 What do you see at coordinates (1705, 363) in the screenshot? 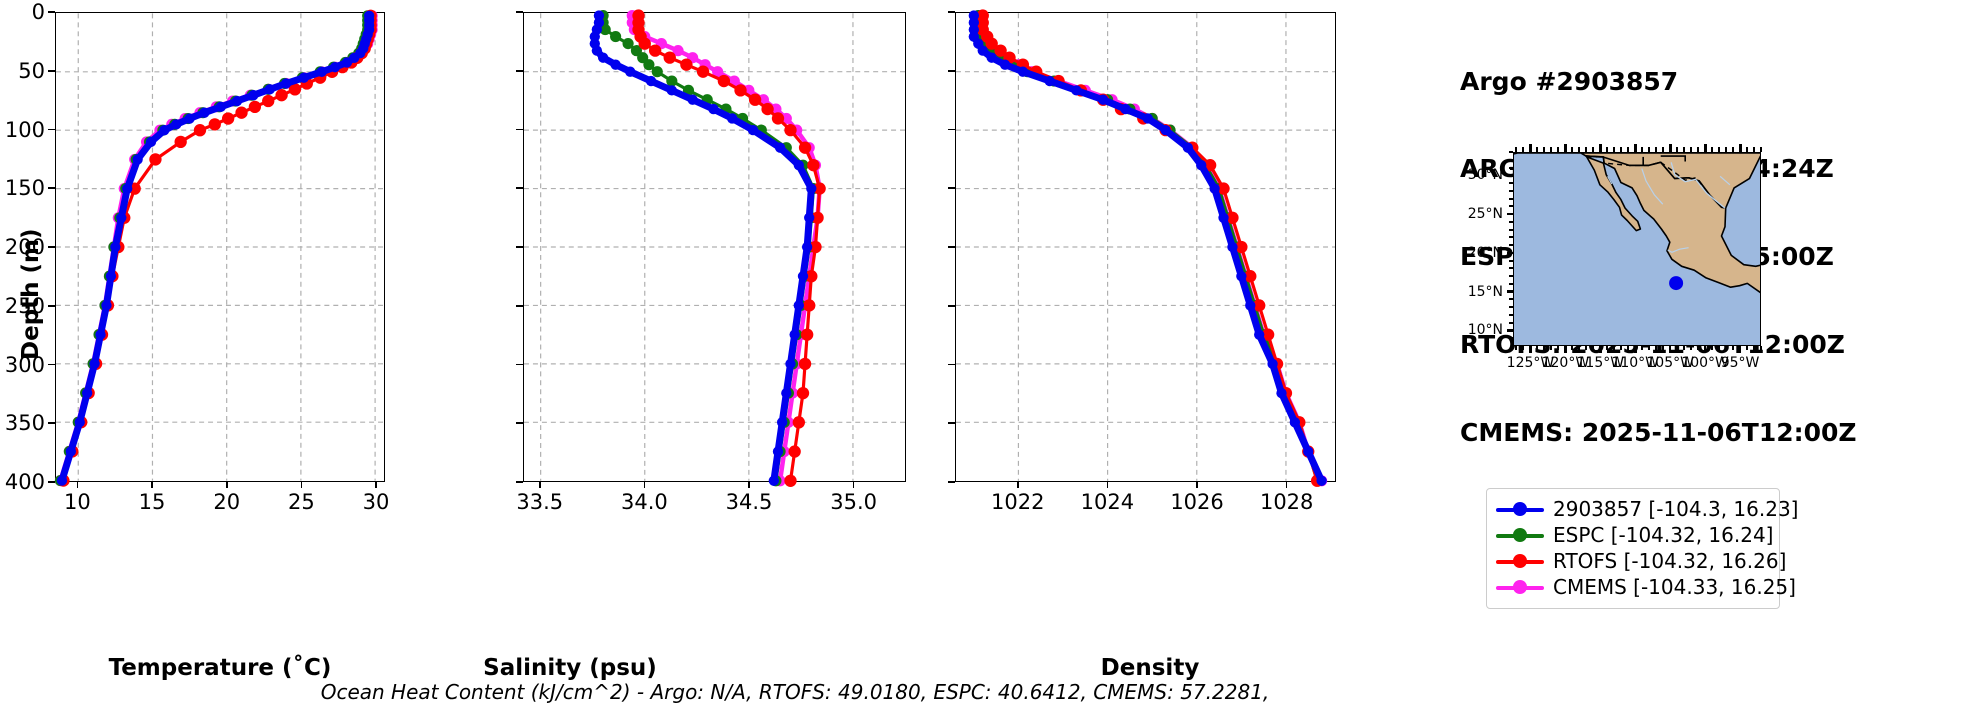
I see `map-x-tick-label: 100°W` at bounding box center [1705, 363].